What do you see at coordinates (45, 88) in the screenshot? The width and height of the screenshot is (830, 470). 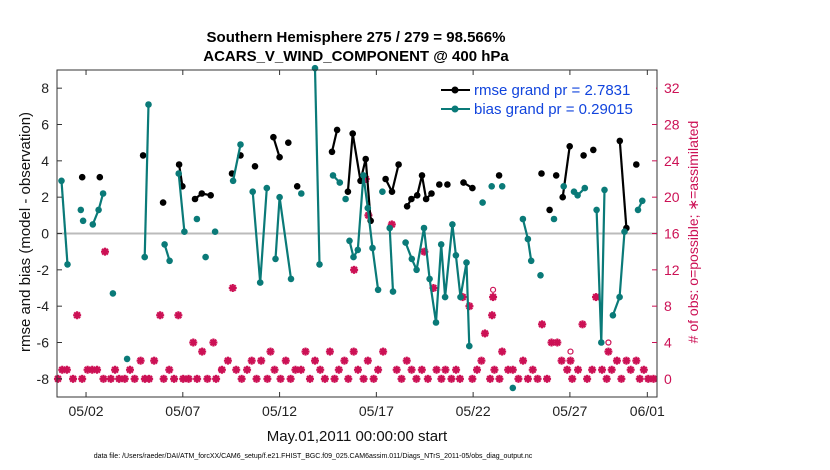 I see `y-tick-label: 8` at bounding box center [45, 88].